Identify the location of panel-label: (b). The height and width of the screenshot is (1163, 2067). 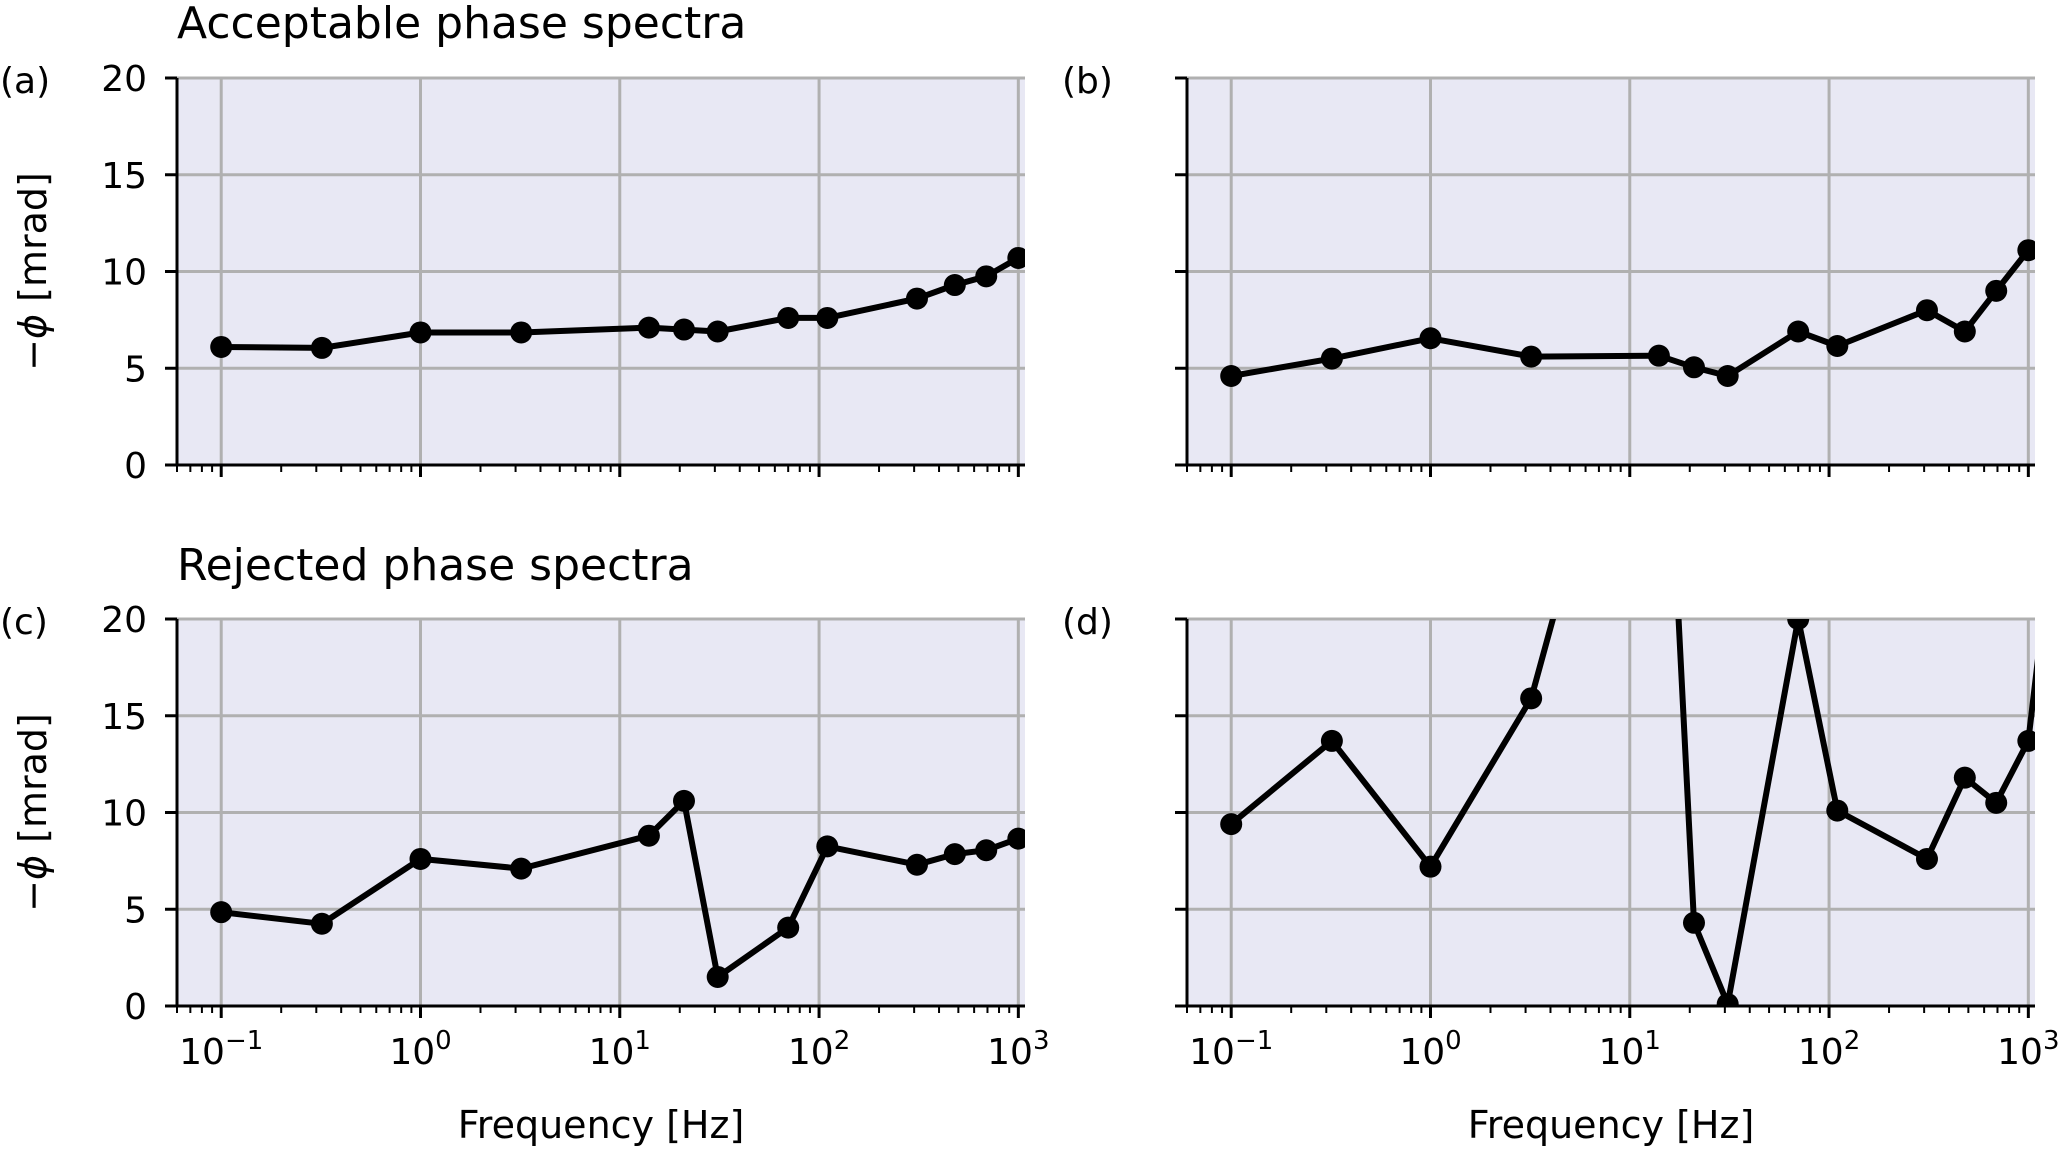
(1087, 81).